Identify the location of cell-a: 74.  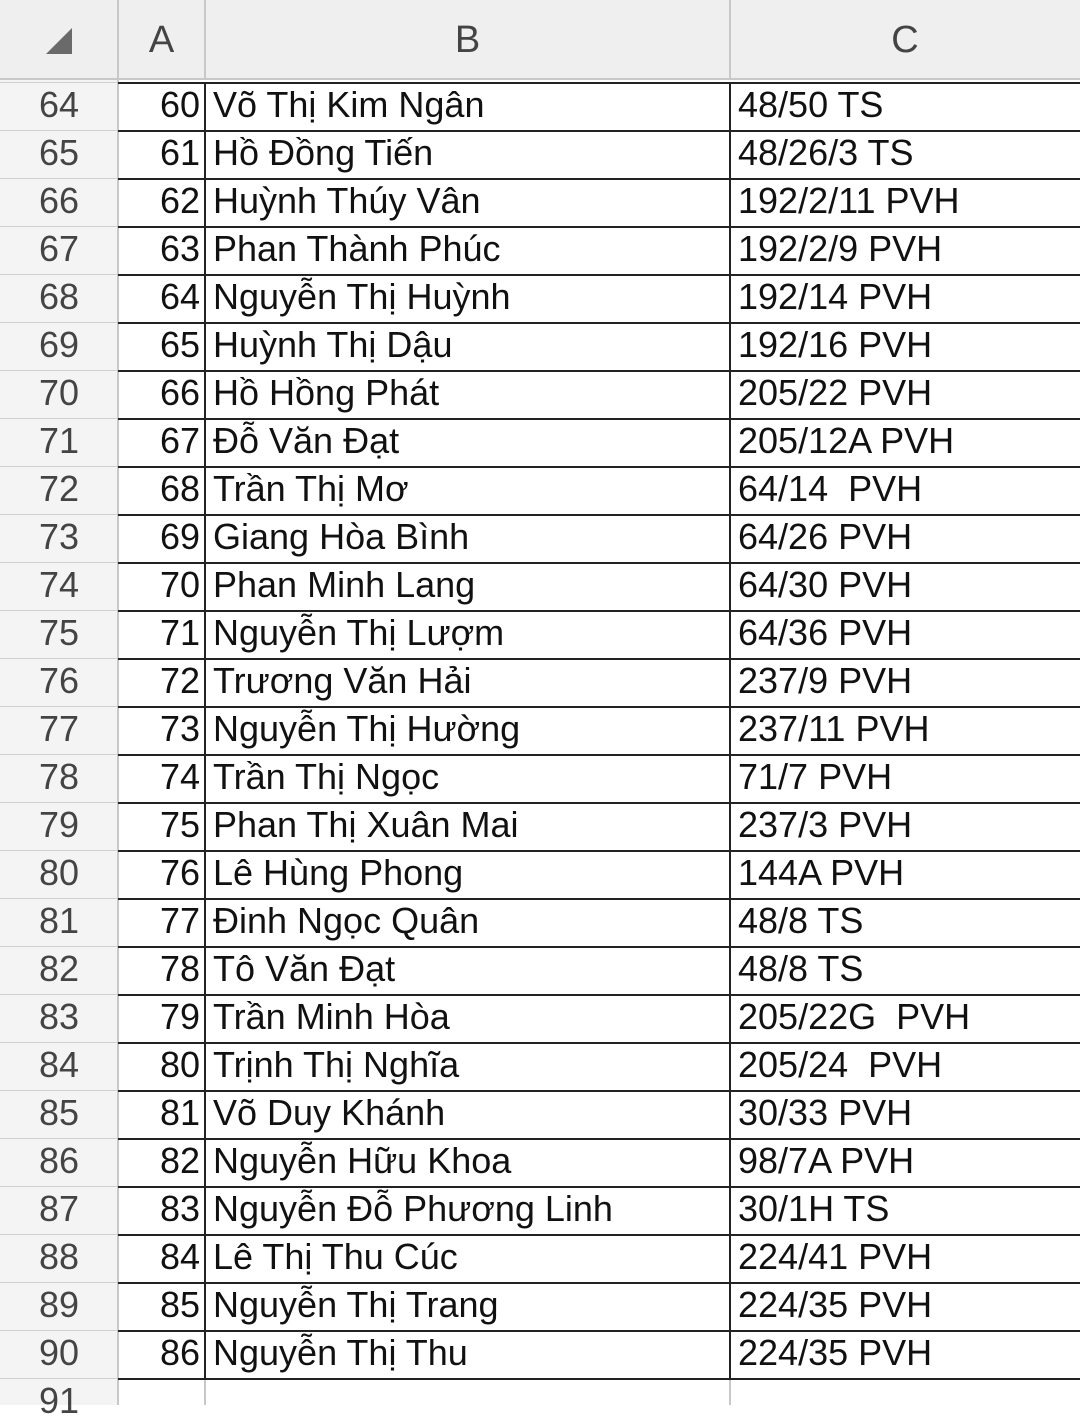
(179, 776).